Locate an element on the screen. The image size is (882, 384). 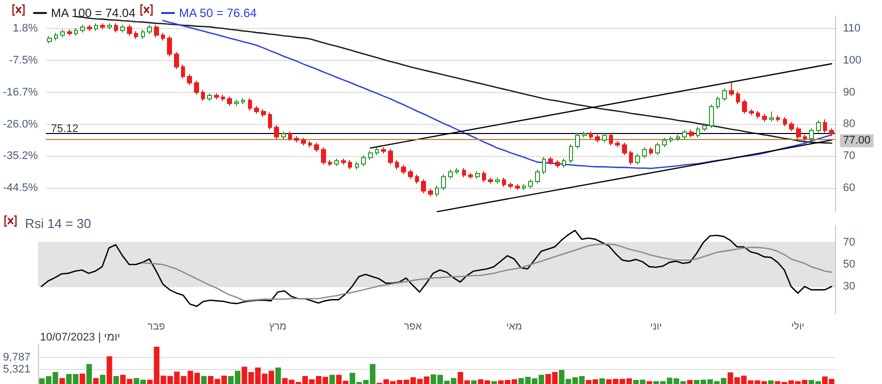
y-tick-label: 80 is located at coordinates (849, 124).